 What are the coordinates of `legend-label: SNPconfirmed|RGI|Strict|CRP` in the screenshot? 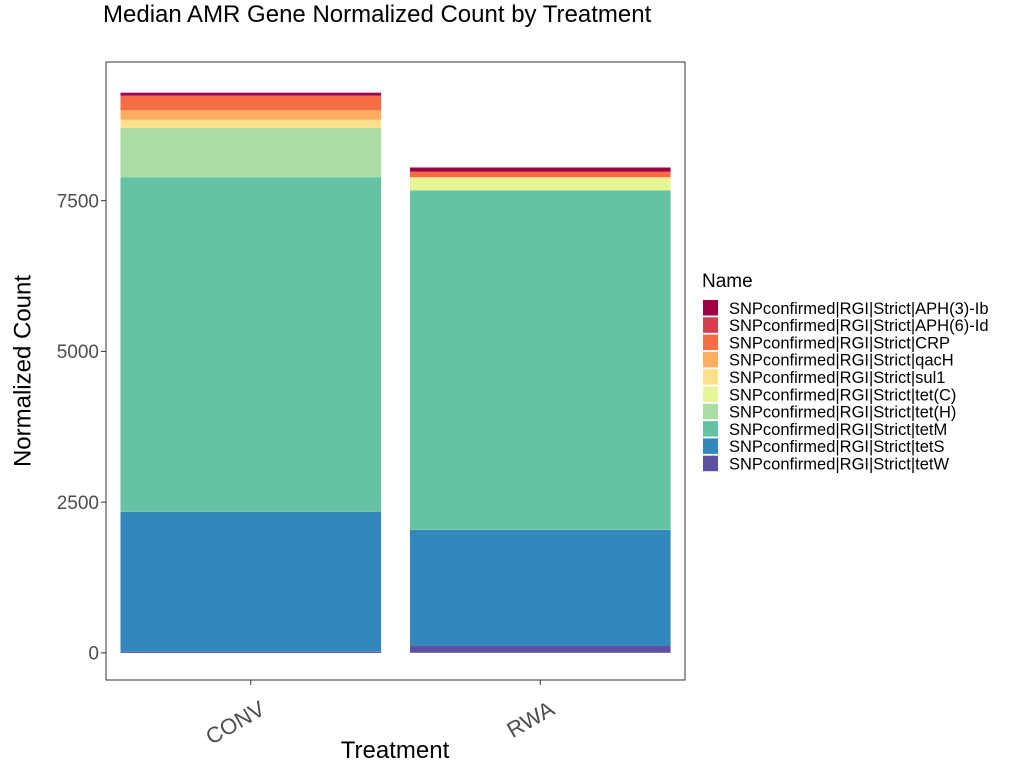 It's located at (839, 343).